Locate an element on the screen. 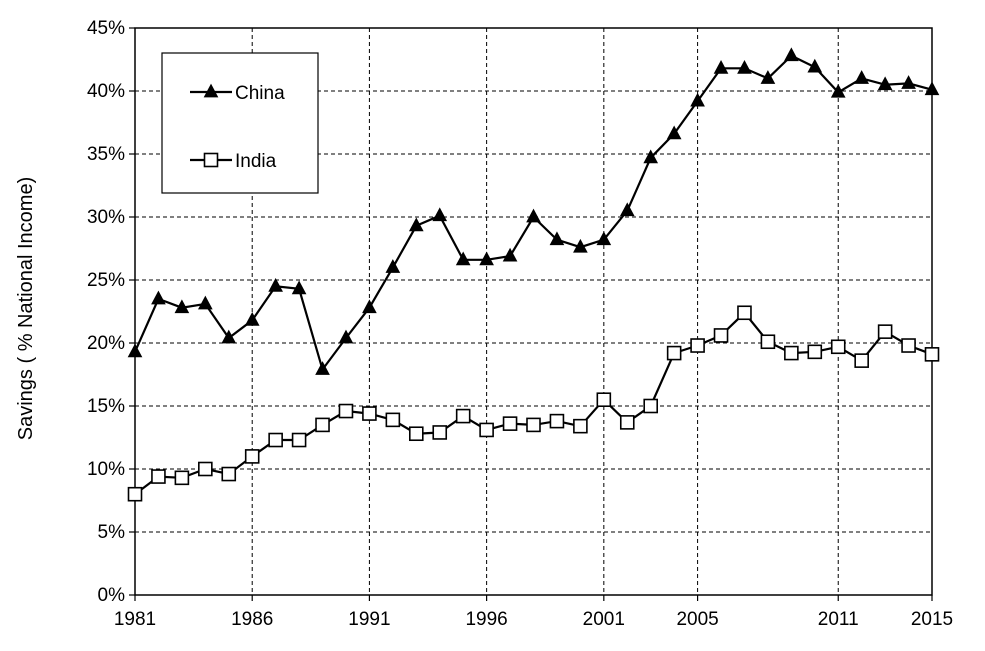 This screenshot has width=985, height=651. legend-marker-india is located at coordinates (211, 160).